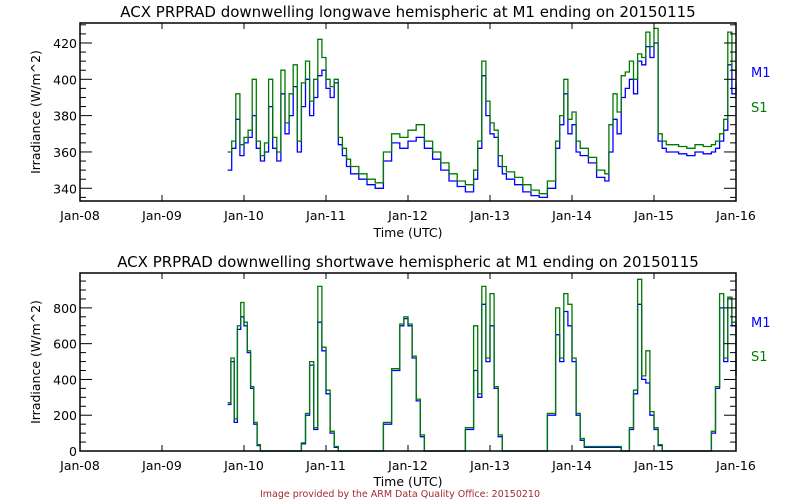 This screenshot has width=800, height=500. What do you see at coordinates (761, 73) in the screenshot?
I see `longwave-legend-m1: M1` at bounding box center [761, 73].